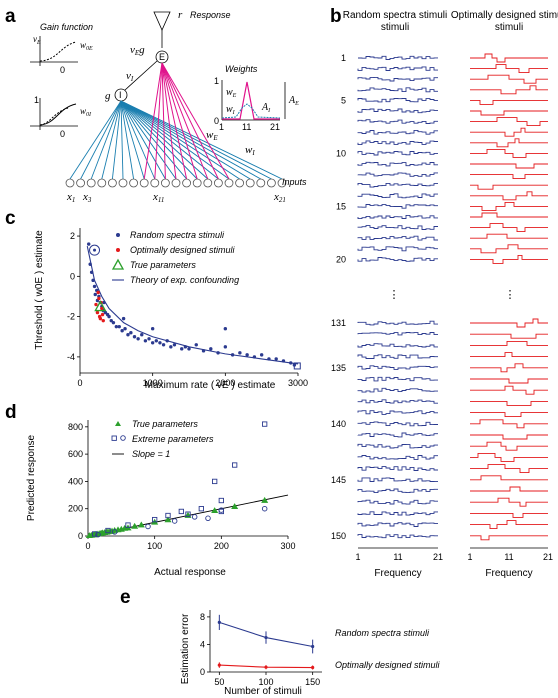 Image resolution: width=558 pixels, height=698 pixels. Describe the element at coordinates (118, 250) in the screenshot. I see `legend-optimal-marker` at that location.